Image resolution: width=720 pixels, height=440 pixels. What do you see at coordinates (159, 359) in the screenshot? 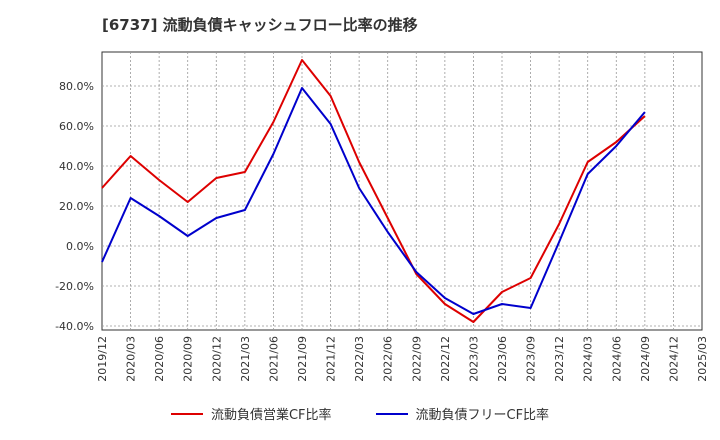
I see `x-tick-label: 2020/06` at bounding box center [159, 359].